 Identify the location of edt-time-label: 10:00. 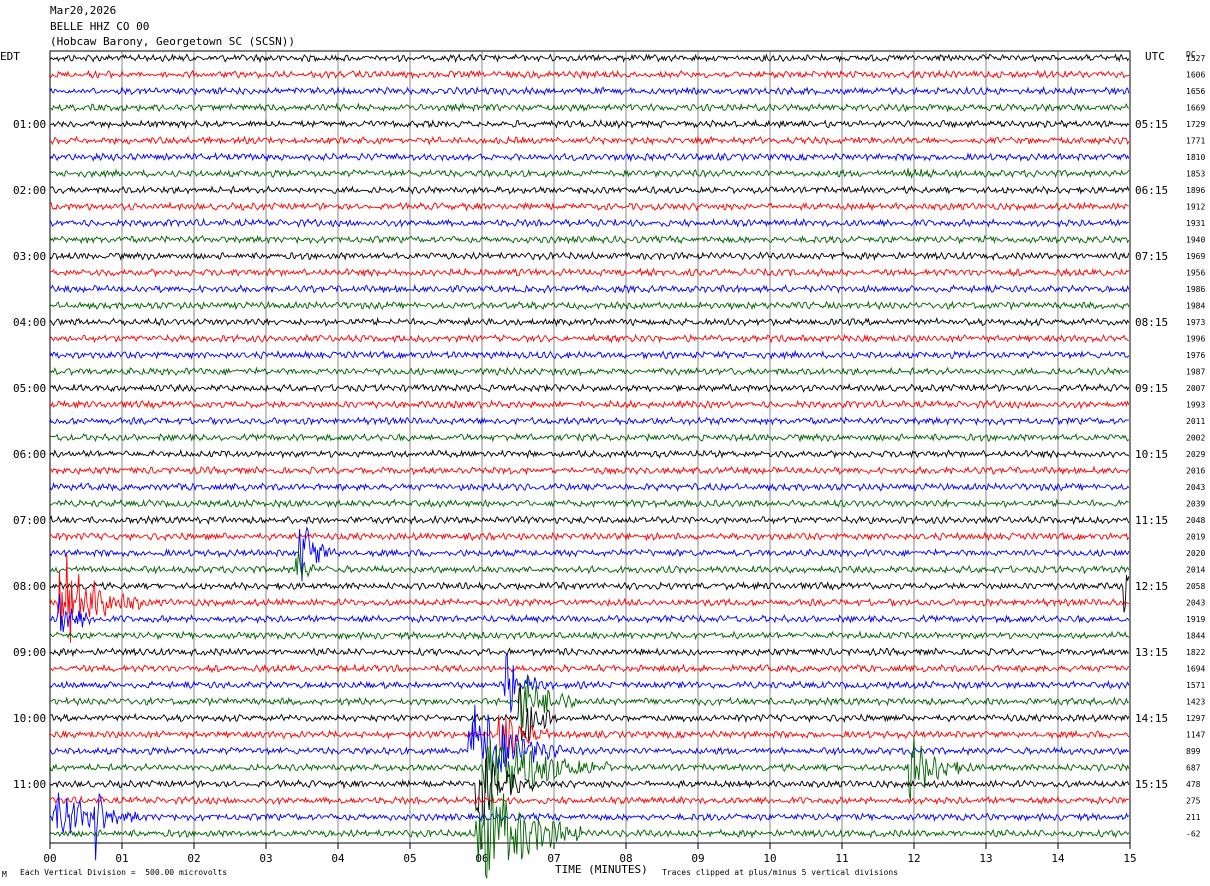
(29, 718).